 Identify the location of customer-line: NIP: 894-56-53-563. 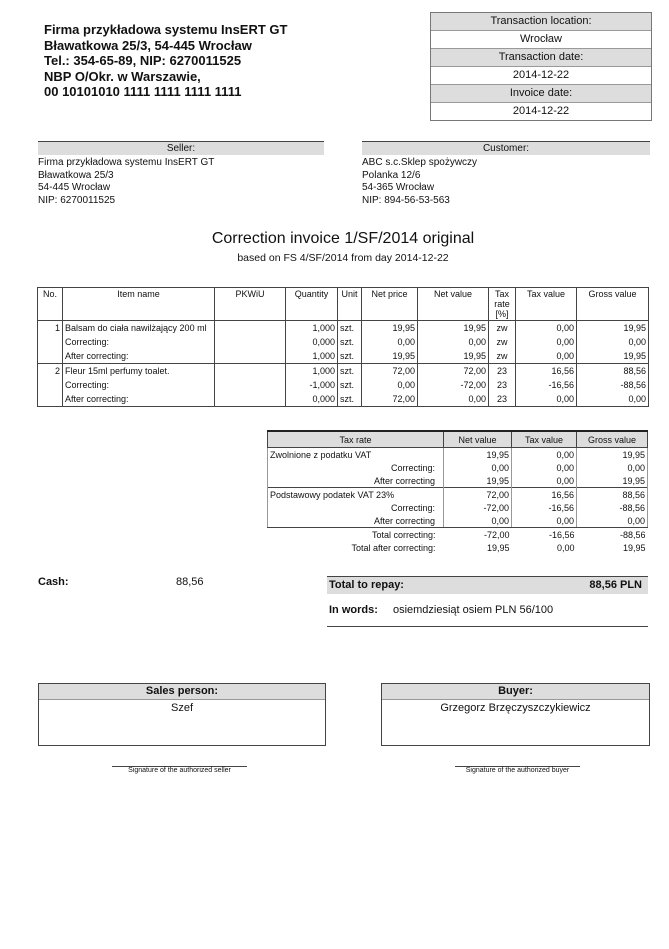
(406, 200).